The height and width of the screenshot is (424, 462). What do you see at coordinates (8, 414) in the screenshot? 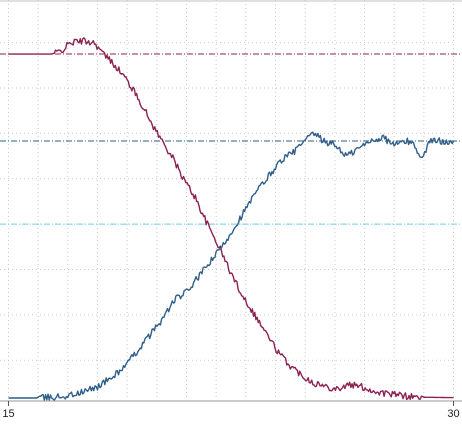
I see `x-tick-label: 15` at bounding box center [8, 414].